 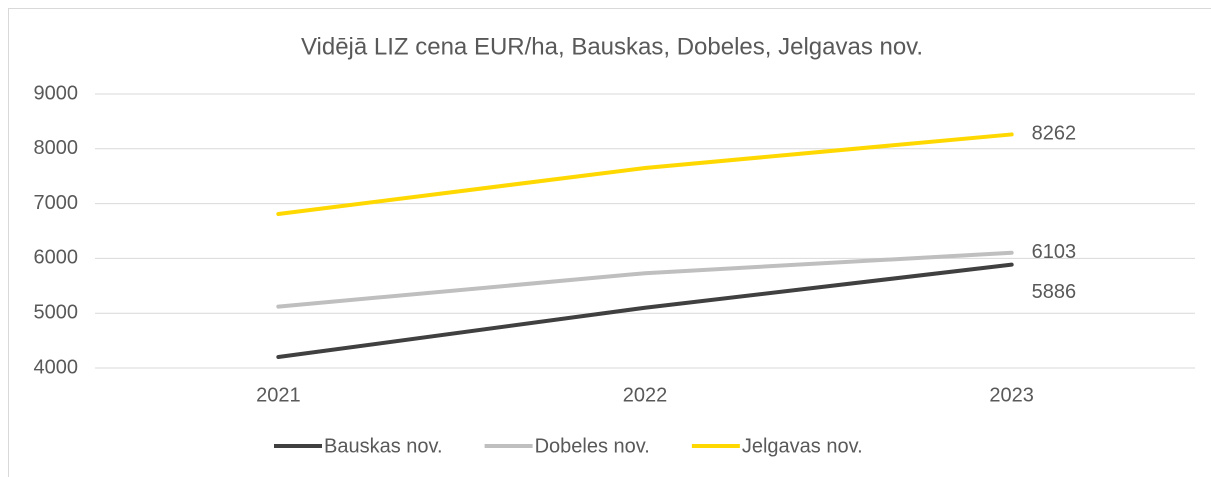 I want to click on y-tick-label: 5000, so click(x=56, y=312).